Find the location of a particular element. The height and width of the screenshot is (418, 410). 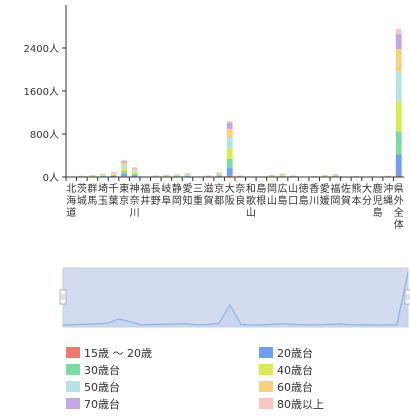

legend-item: 30歳台 is located at coordinates (93, 369).